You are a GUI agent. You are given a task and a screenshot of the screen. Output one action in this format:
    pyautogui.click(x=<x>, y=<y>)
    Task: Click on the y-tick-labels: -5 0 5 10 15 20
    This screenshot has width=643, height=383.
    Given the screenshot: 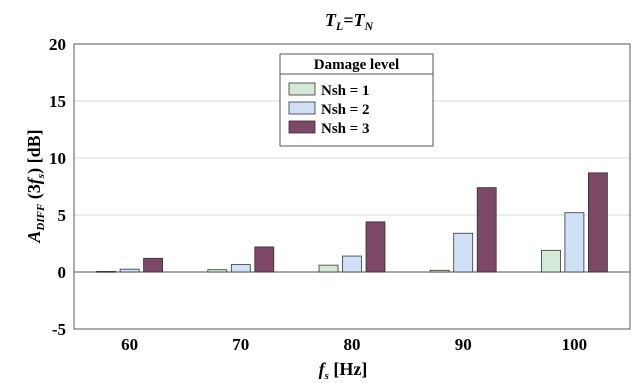 What is the action you would take?
    pyautogui.click(x=57, y=187)
    